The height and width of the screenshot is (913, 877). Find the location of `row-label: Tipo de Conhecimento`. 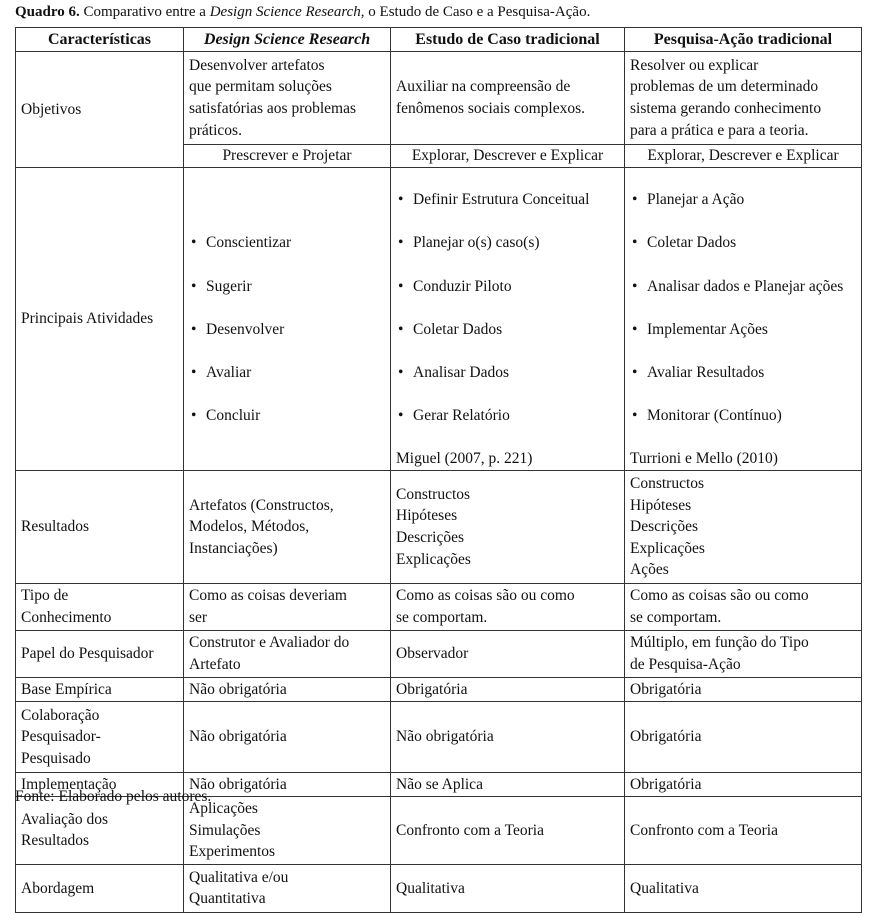

row-label: Tipo de Conhecimento is located at coordinates (99, 606).